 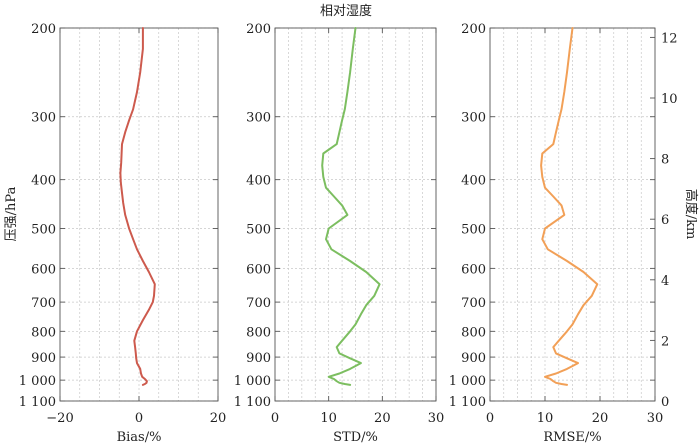 I want to click on y2-tick-label: 4, so click(x=665, y=281).